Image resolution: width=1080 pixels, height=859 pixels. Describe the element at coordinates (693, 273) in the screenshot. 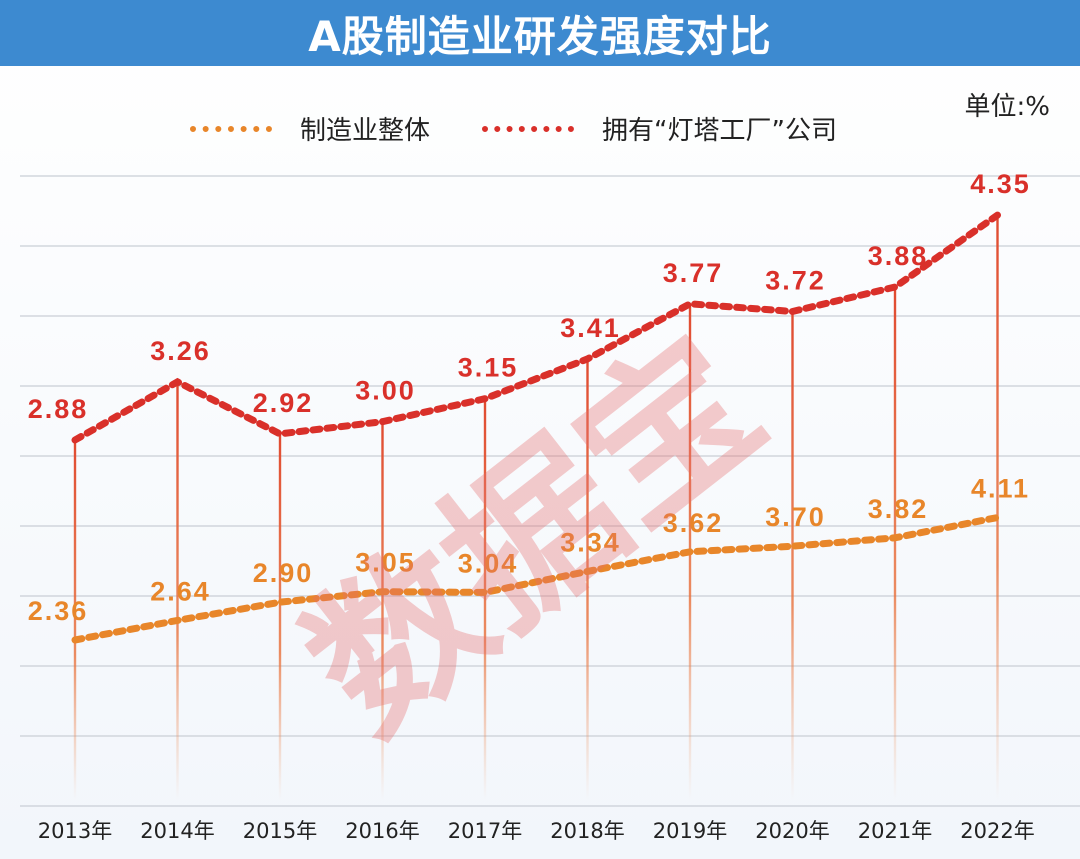

I see `data-label: 3.77` at that location.